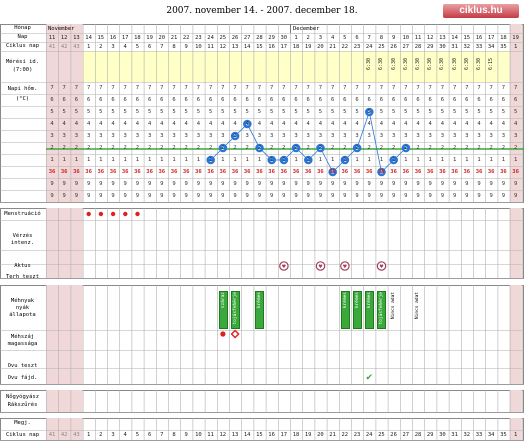 The width and height of the screenshot is (524, 448). What do you see at coordinates (491, 435) in the screenshot?
I see `cycle-day-number-bottom: 34` at bounding box center [491, 435].